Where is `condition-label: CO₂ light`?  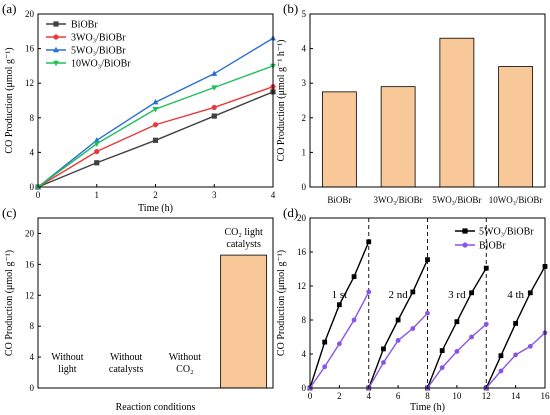
condition-label: CO₂ light is located at coordinates (244, 232).